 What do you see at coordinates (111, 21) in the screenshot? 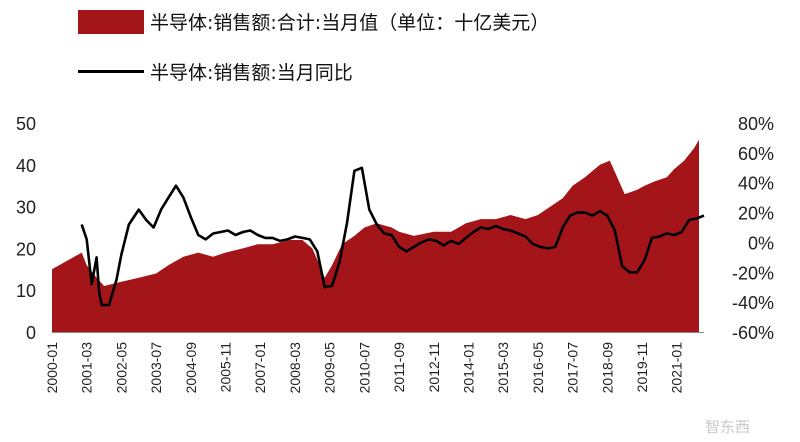
I see `legend-swatch-area` at bounding box center [111, 21].